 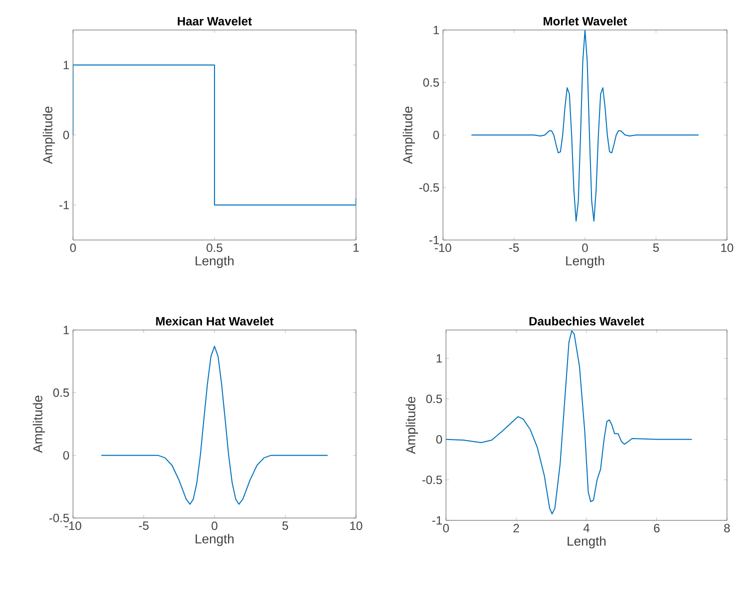 I want to click on x-tick-label: 2, so click(x=516, y=528).